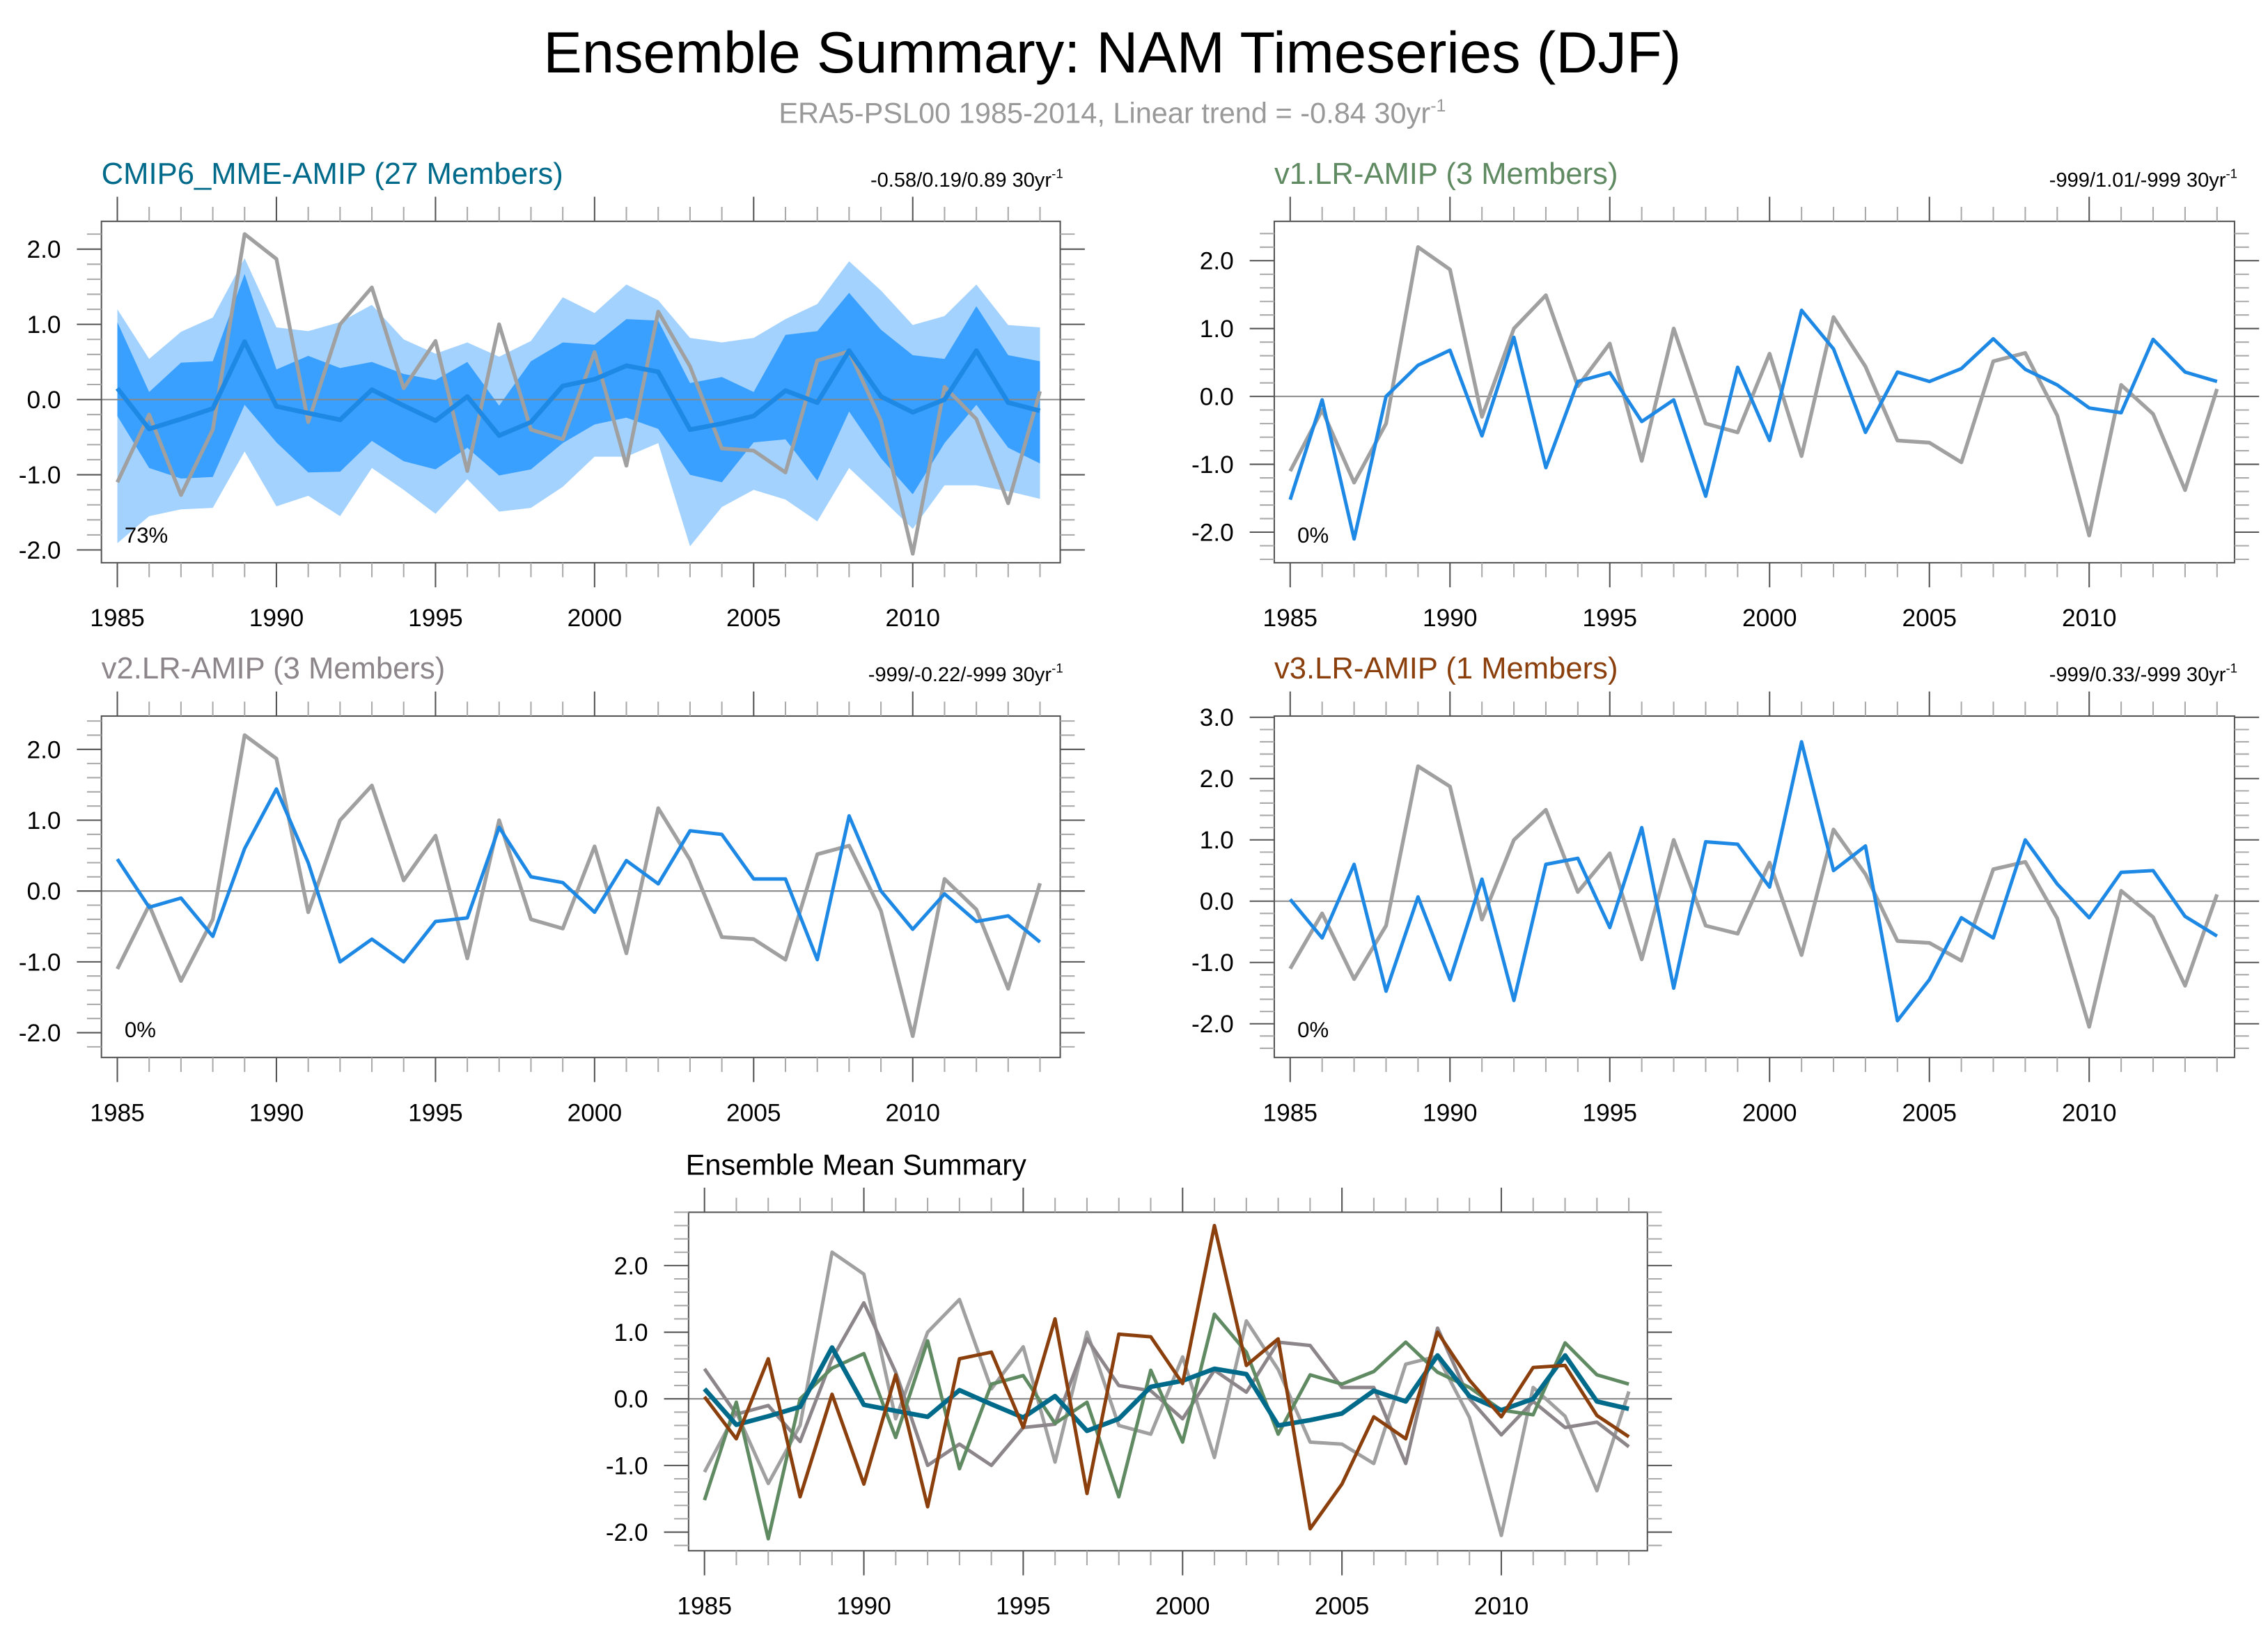  I want to click on trend-text: -999/-0.22/-999 30yr, so click(960, 675).